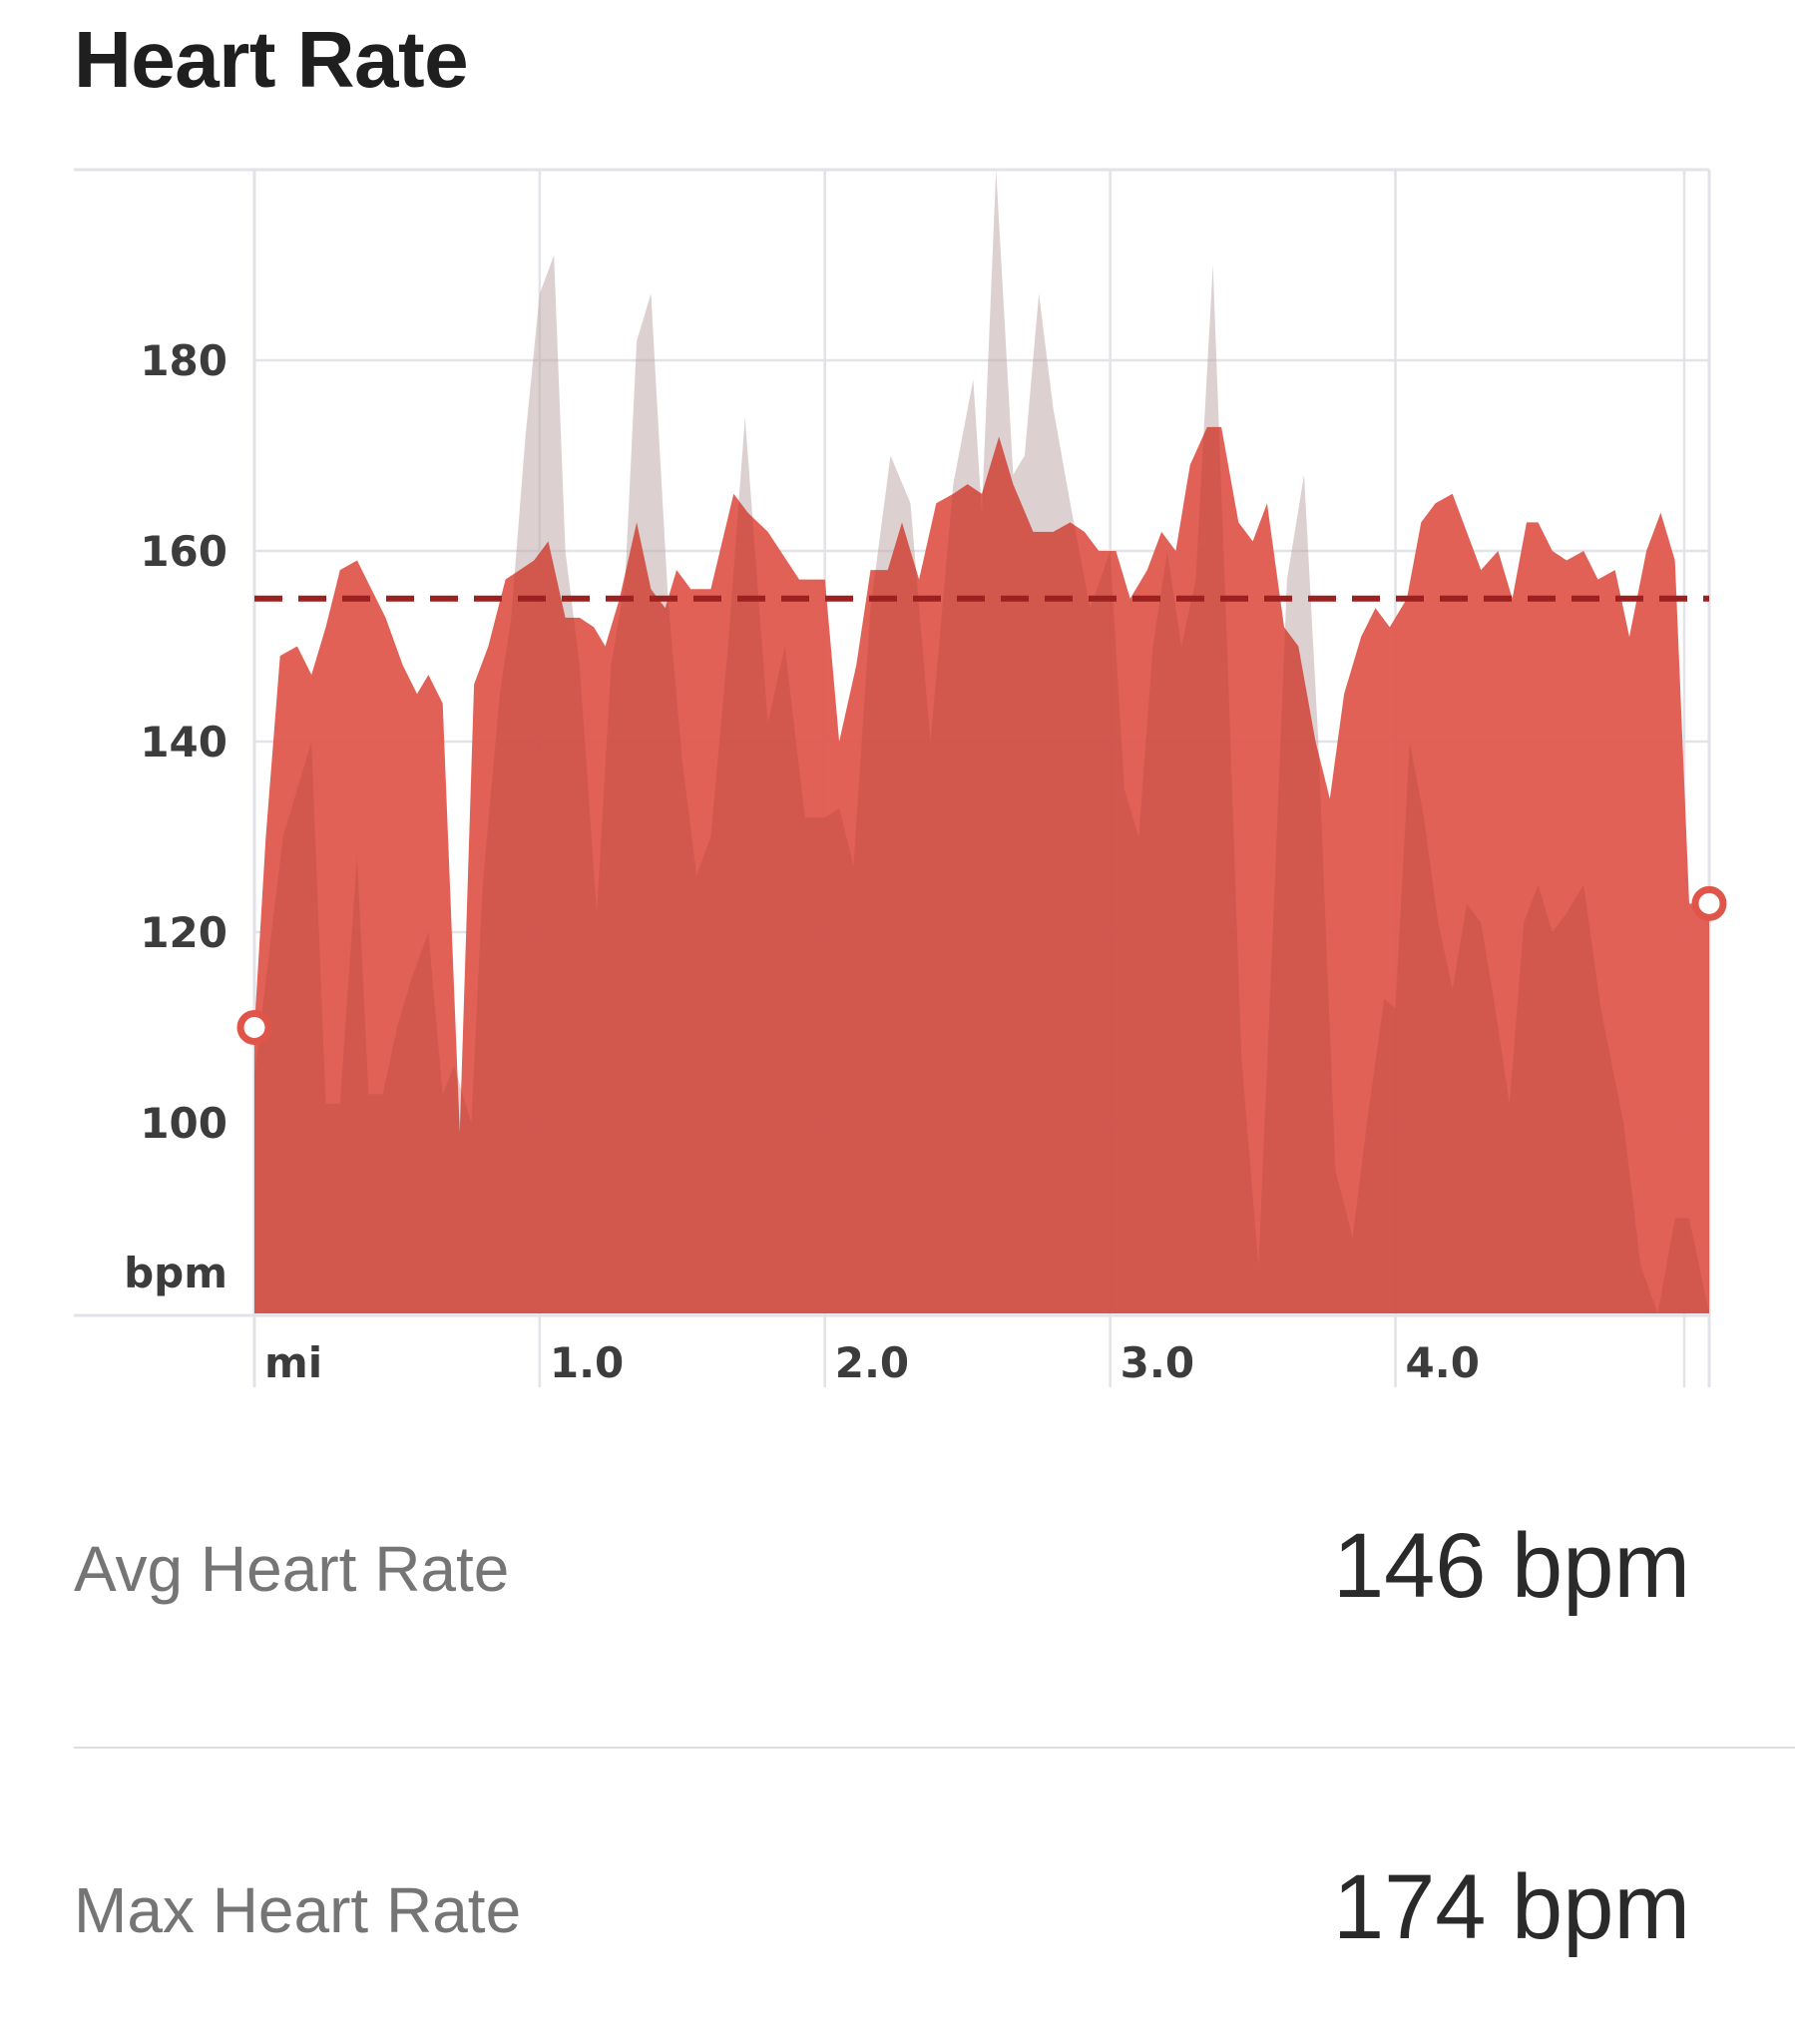 Image resolution: width=1795 pixels, height=2044 pixels. I want to click on y-tick-160: 160, so click(183, 551).